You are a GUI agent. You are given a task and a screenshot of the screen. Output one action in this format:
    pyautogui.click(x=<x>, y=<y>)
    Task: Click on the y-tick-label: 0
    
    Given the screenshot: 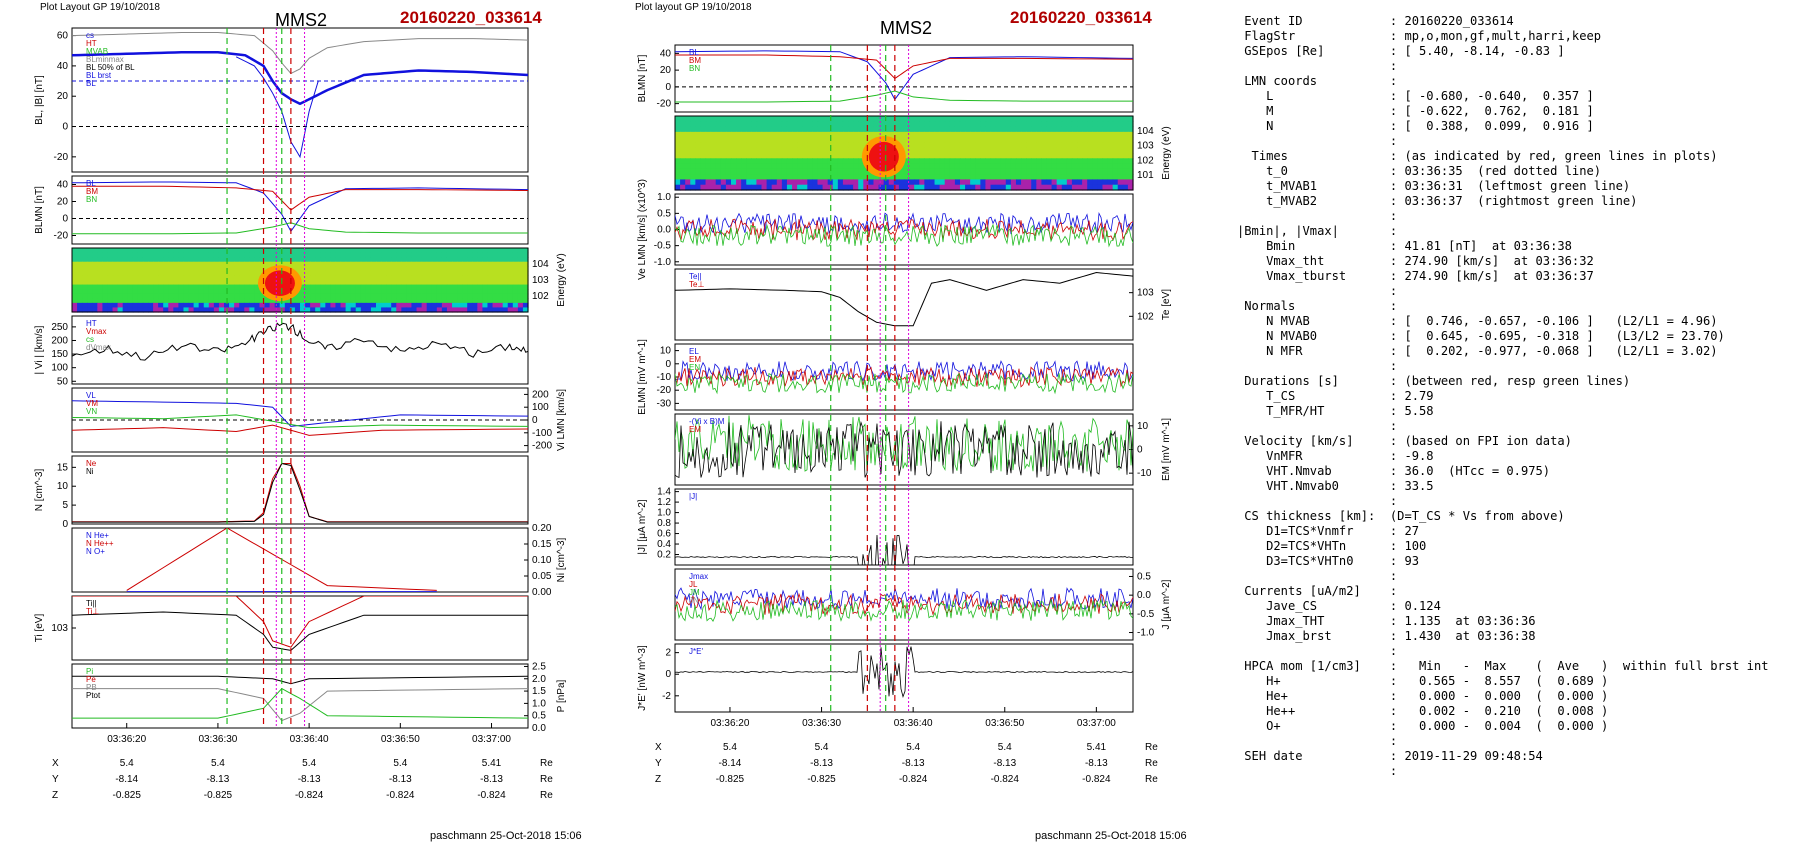 What is the action you would take?
    pyautogui.click(x=668, y=87)
    